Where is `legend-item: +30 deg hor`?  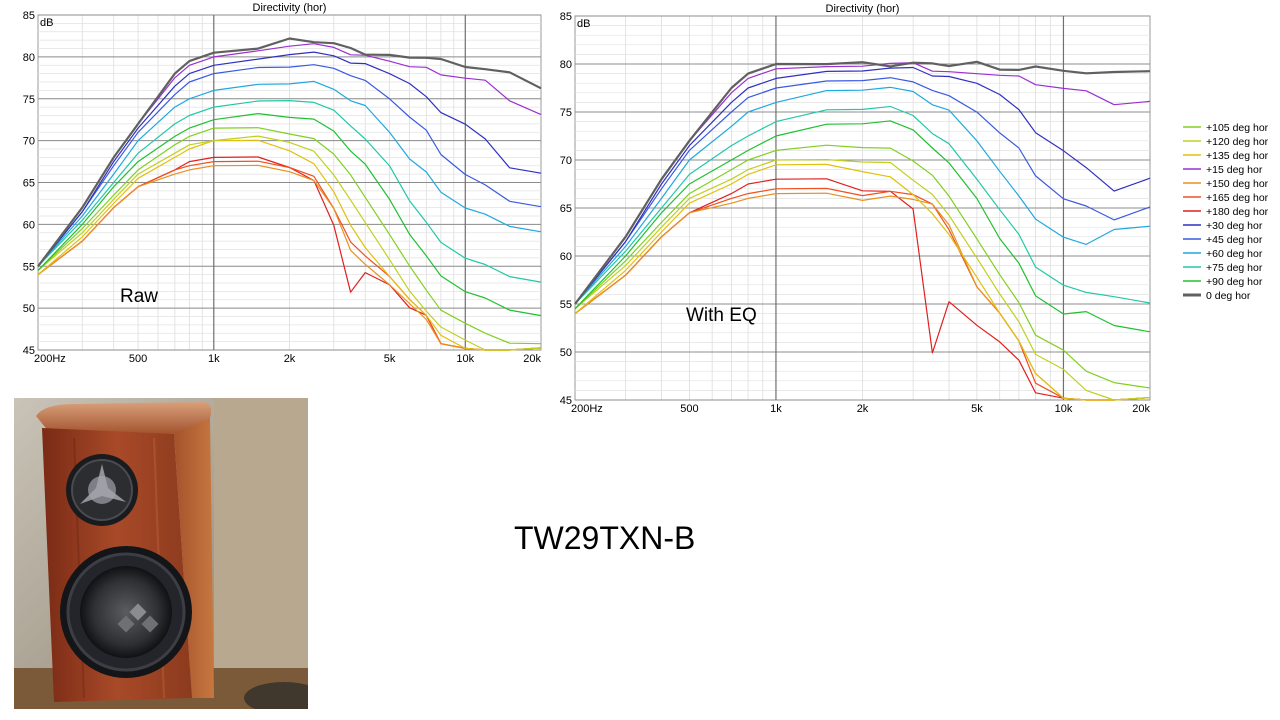 legend-item: +30 deg hor is located at coordinates (1223, 226).